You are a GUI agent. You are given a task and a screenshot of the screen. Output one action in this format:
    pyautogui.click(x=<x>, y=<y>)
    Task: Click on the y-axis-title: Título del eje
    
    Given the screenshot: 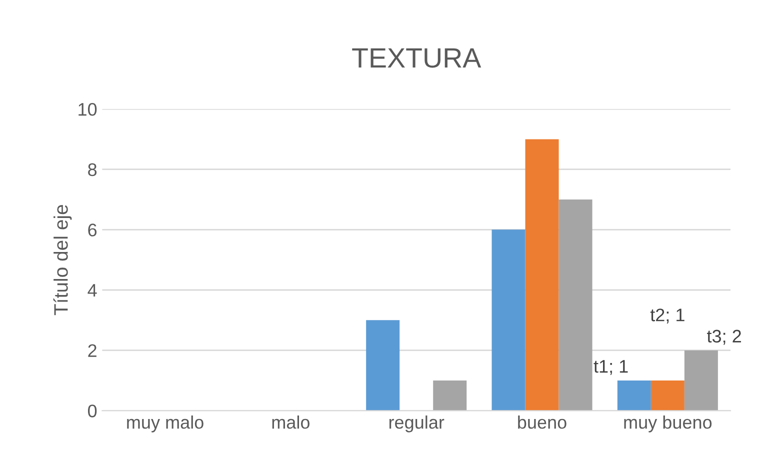 What is the action you would take?
    pyautogui.click(x=62, y=260)
    